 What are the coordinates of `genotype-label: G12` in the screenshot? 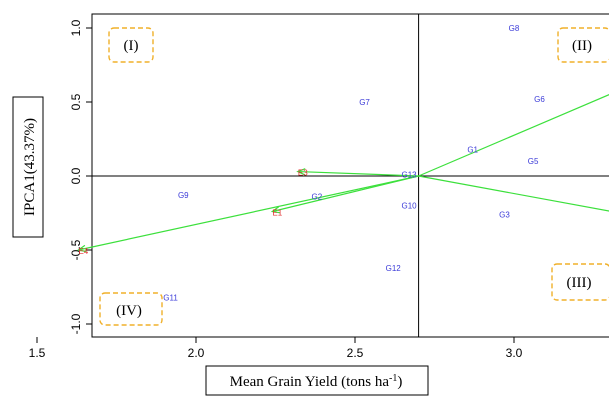 It's located at (394, 268).